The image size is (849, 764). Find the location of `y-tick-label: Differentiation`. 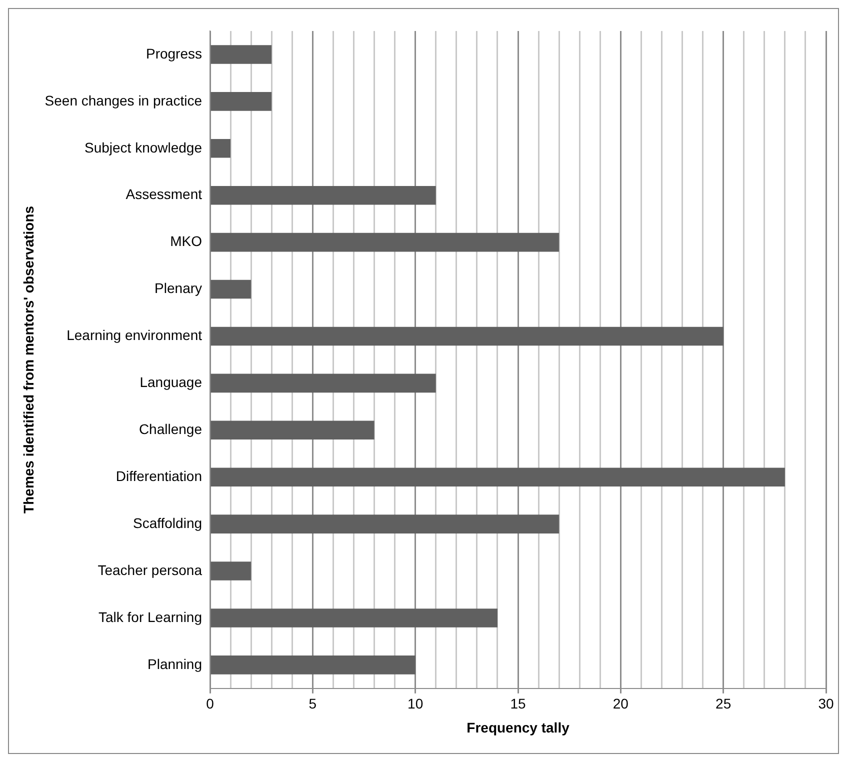

y-tick-label: Differentiation is located at coordinates (159, 476).